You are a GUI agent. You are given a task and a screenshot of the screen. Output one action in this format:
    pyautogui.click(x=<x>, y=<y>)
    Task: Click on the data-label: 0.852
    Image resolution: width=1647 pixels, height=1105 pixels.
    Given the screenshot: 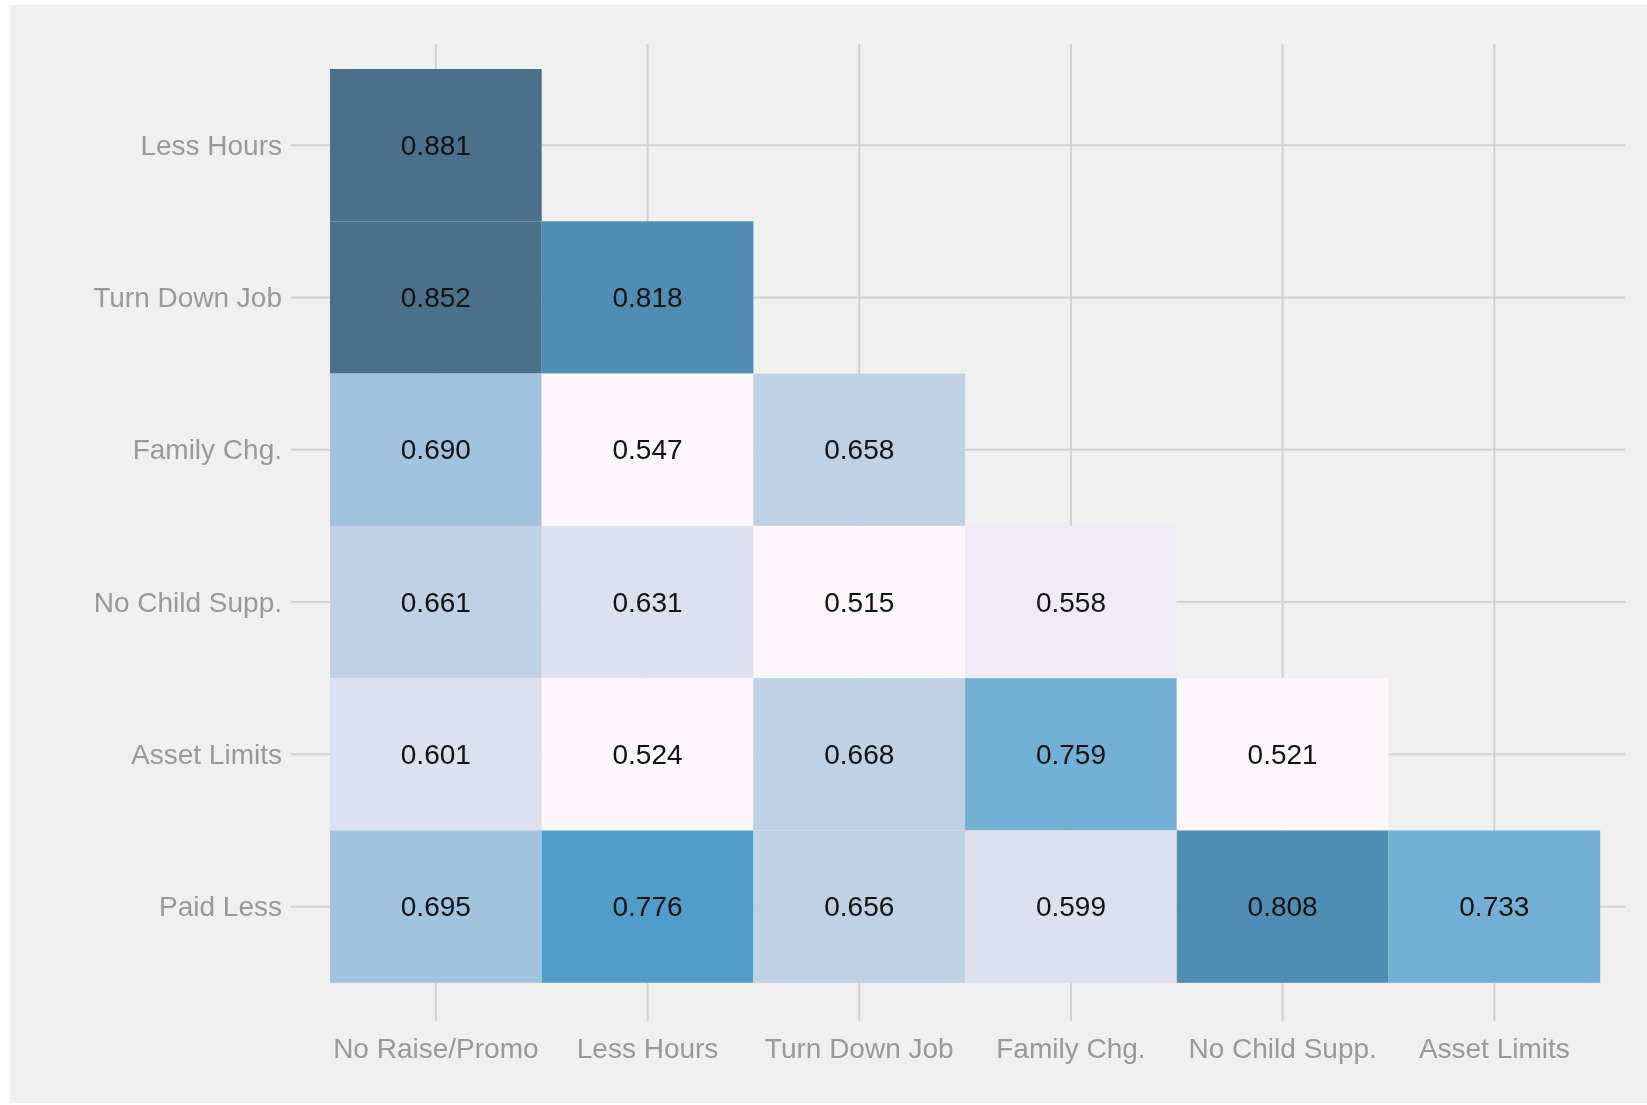 What is the action you would take?
    pyautogui.click(x=435, y=297)
    